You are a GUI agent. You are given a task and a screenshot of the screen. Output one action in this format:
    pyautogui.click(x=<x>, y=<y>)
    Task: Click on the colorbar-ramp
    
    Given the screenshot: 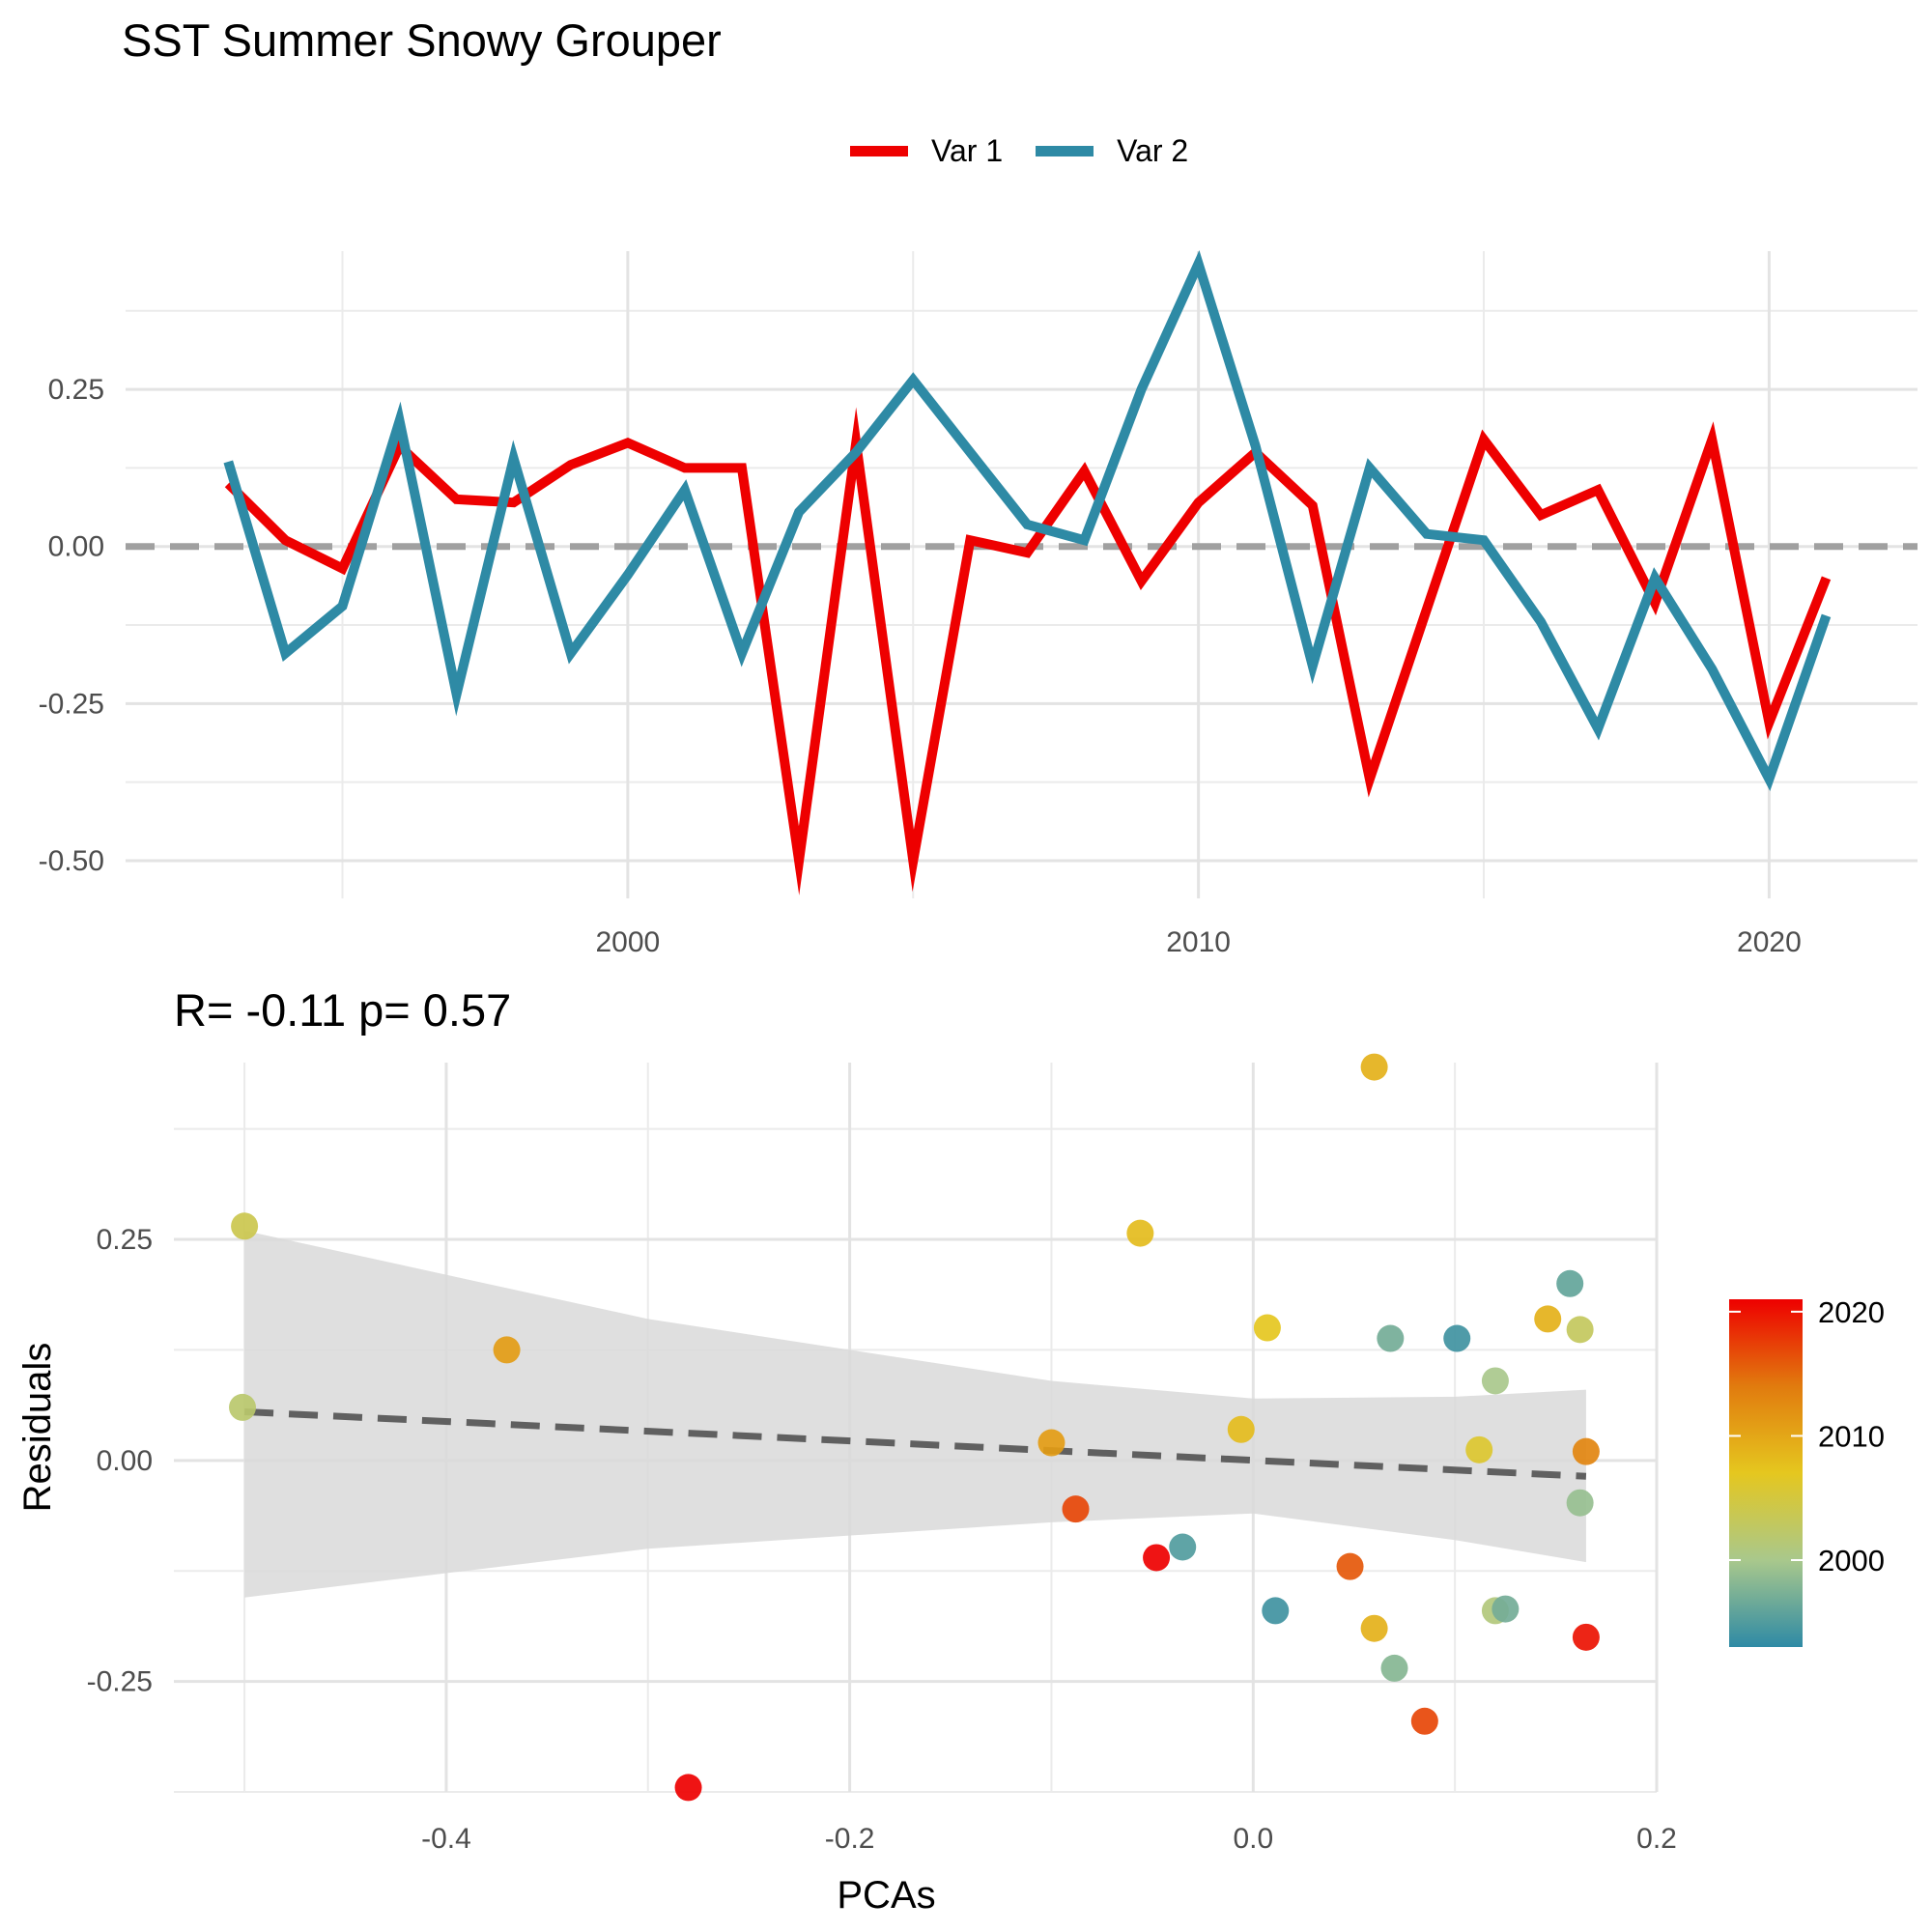 What is the action you would take?
    pyautogui.click(x=1766, y=1473)
    